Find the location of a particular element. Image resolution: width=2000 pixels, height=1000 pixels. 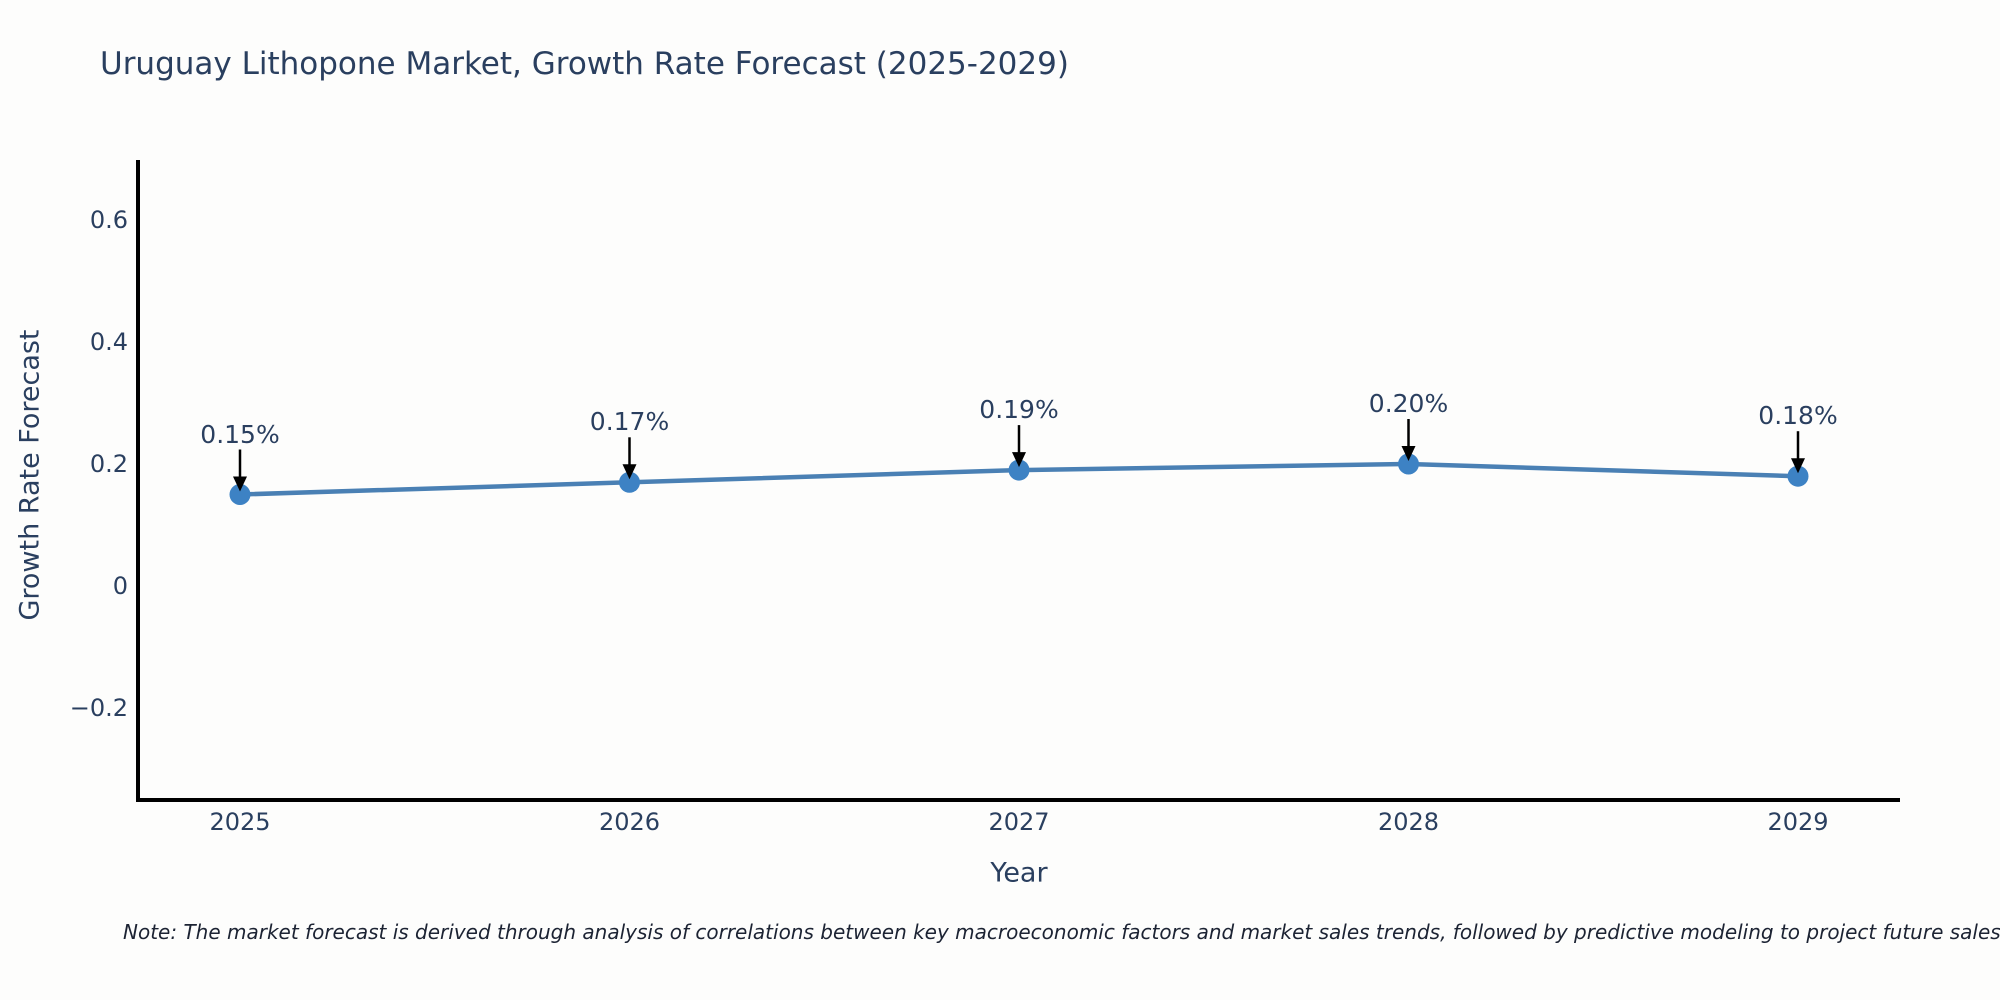

x-tick-label: 2027 is located at coordinates (1019, 822).